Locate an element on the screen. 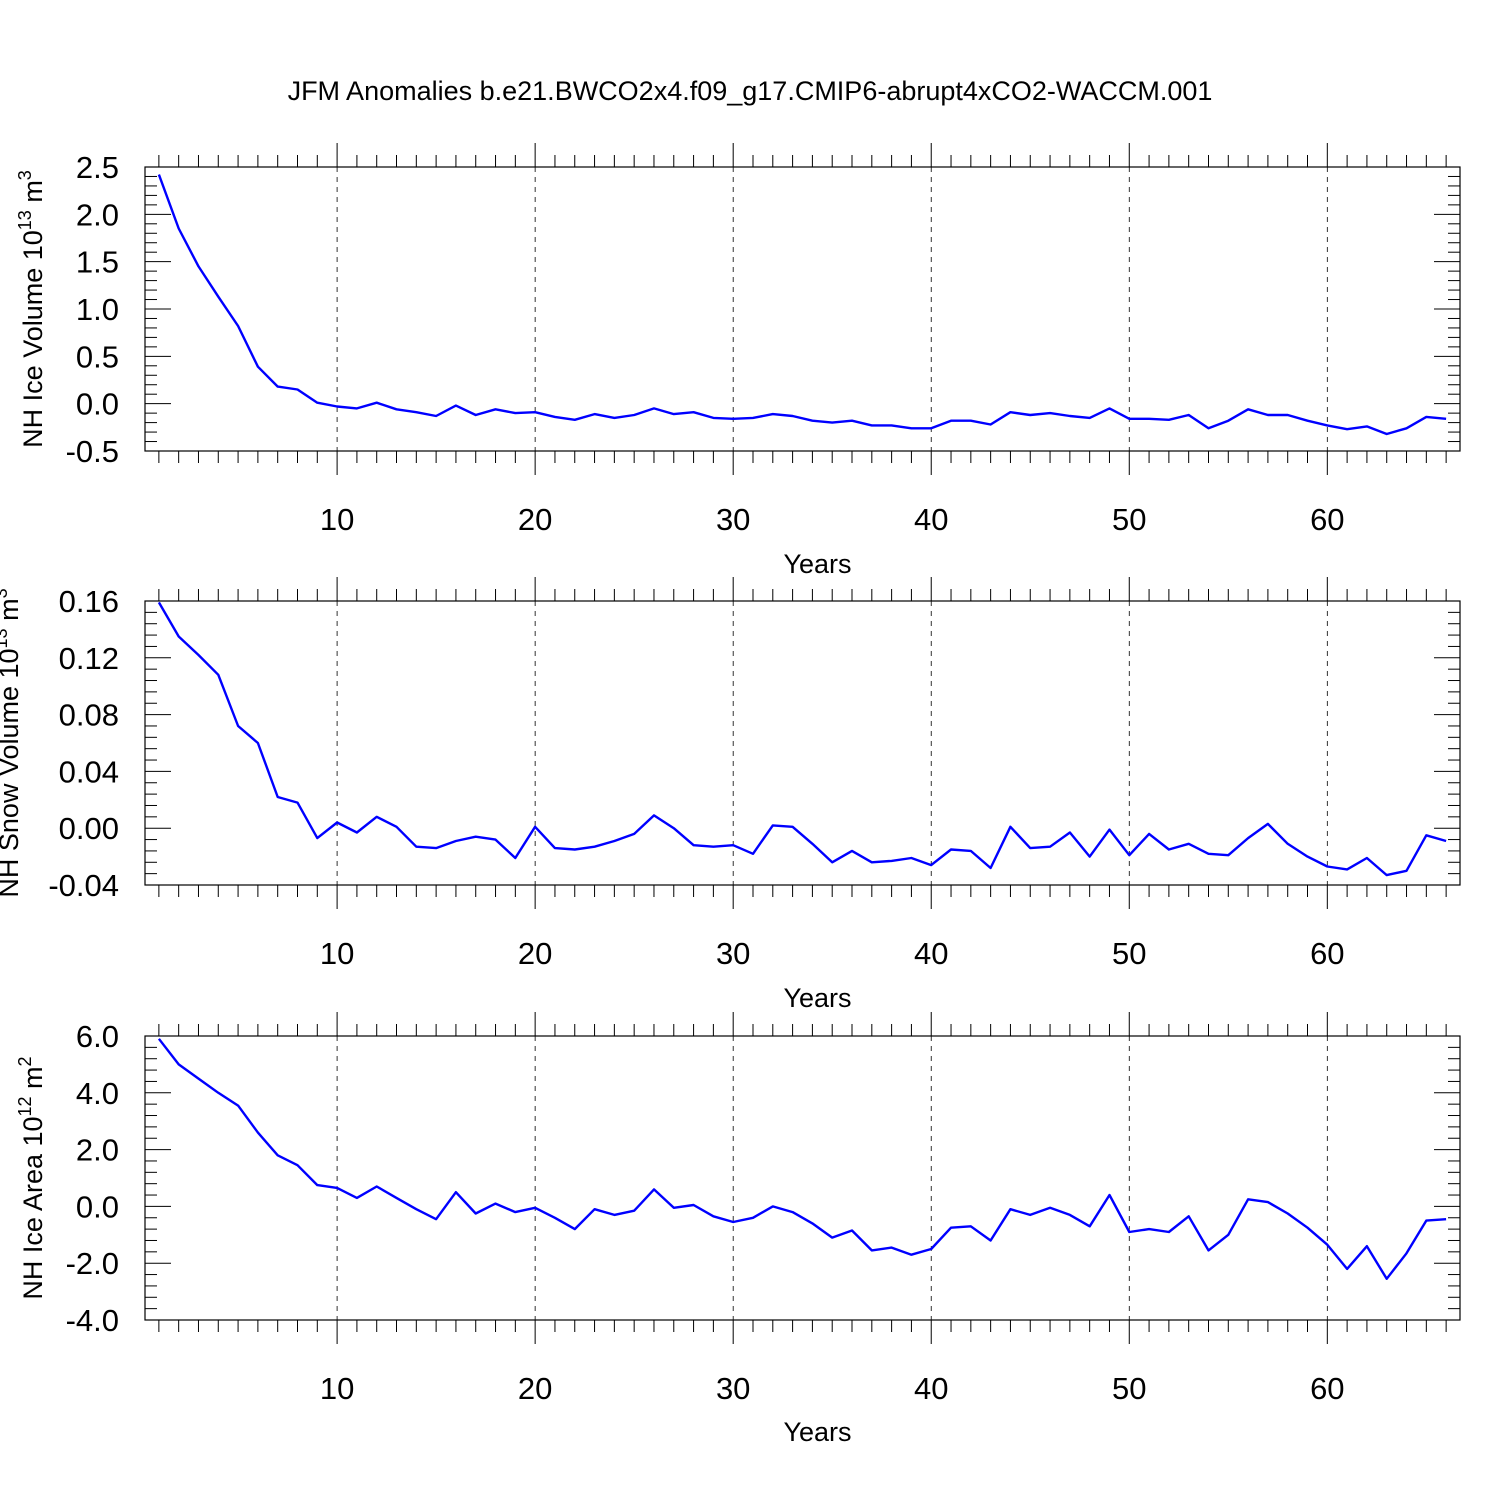 This screenshot has height=1500, width=1500. y-tick-label: 0.12 is located at coordinates (89, 658).